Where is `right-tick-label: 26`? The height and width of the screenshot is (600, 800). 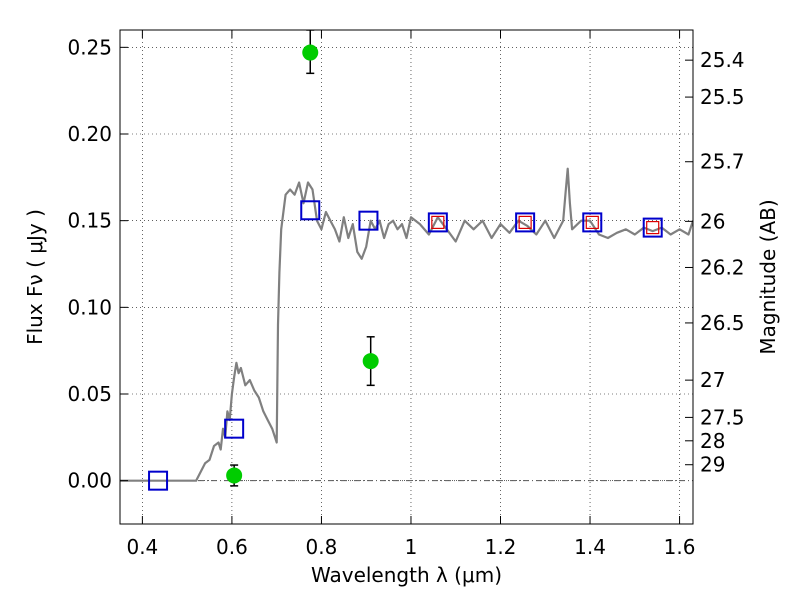 right-tick-label: 26 is located at coordinates (712, 221).